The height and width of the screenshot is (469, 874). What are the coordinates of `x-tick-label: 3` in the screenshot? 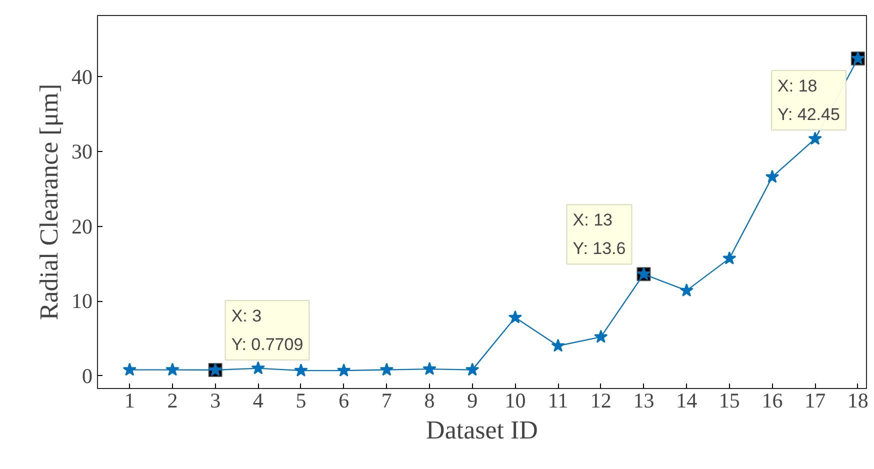 It's located at (215, 400).